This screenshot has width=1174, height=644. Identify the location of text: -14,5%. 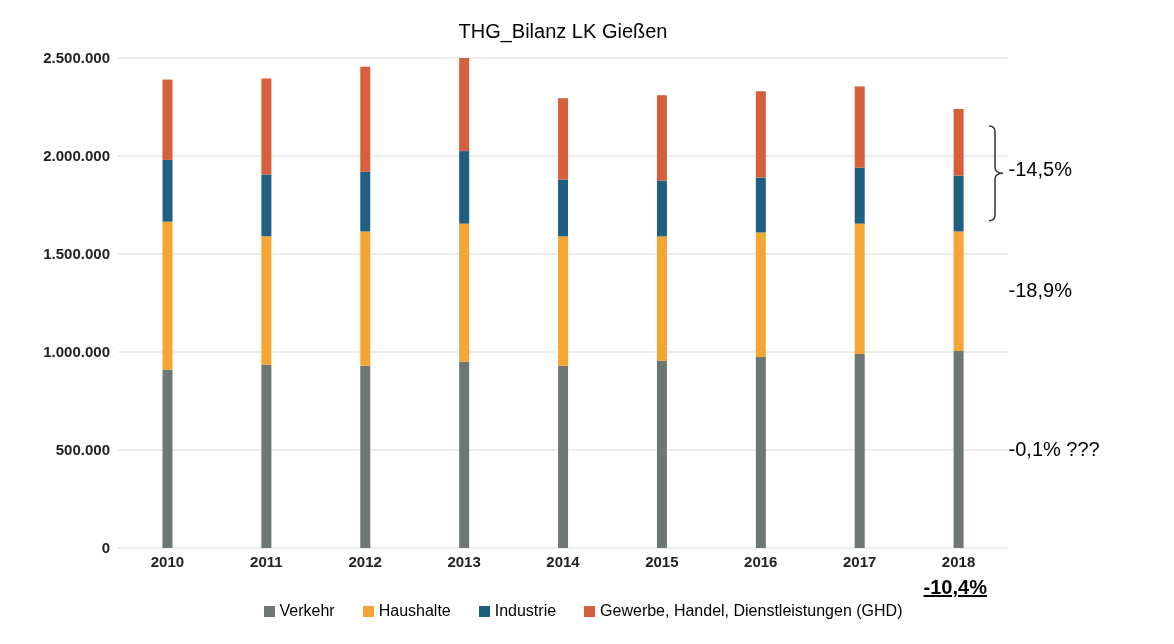
(1040, 170).